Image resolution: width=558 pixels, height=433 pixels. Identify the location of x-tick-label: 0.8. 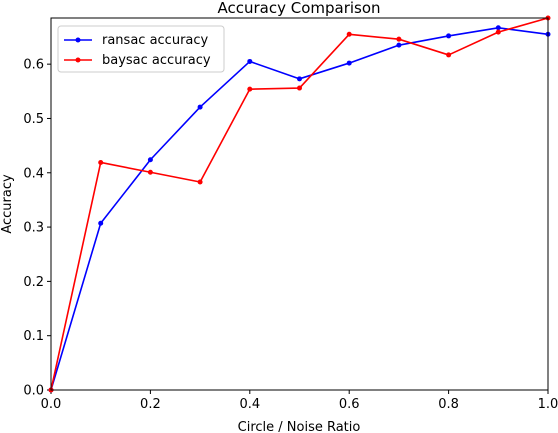
(448, 404).